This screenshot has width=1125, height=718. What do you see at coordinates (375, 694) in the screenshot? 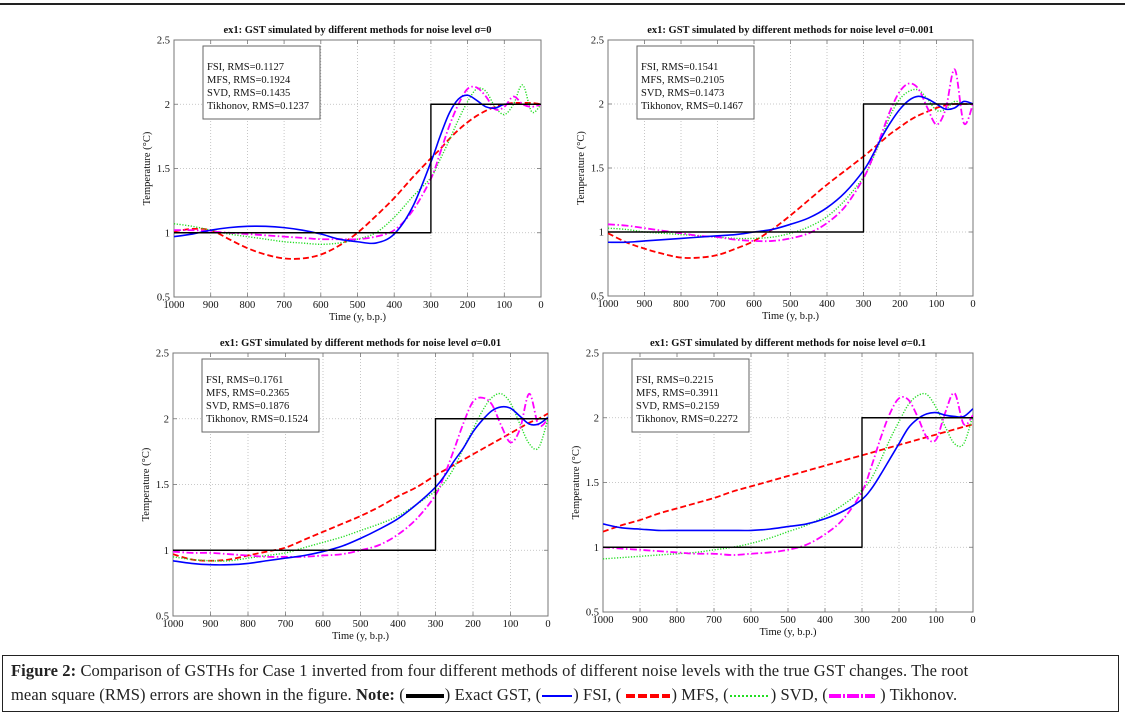
I see `note-label: Note:` at bounding box center [375, 694].